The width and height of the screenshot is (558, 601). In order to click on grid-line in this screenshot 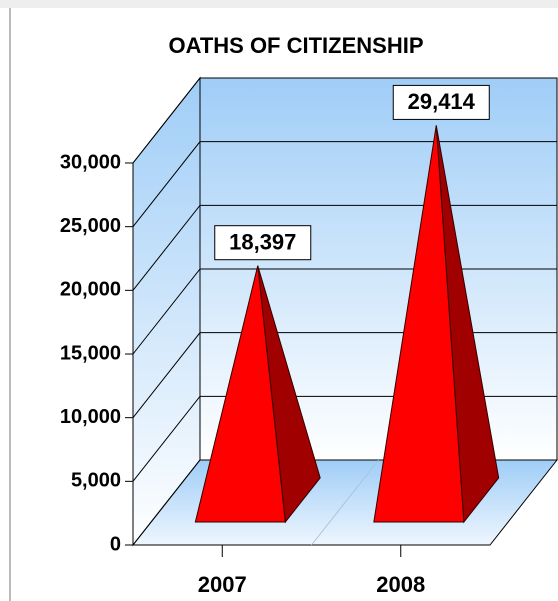, I will do `click(344, 120)`.